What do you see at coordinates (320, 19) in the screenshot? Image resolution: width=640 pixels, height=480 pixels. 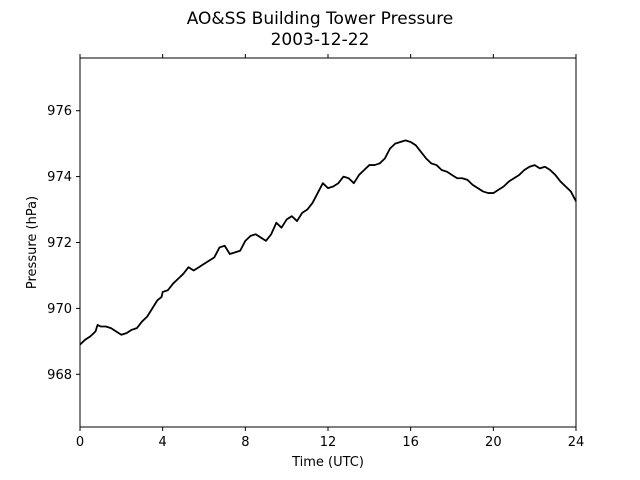 I see `chart-title: AO&SS Building Tower Pressure` at bounding box center [320, 19].